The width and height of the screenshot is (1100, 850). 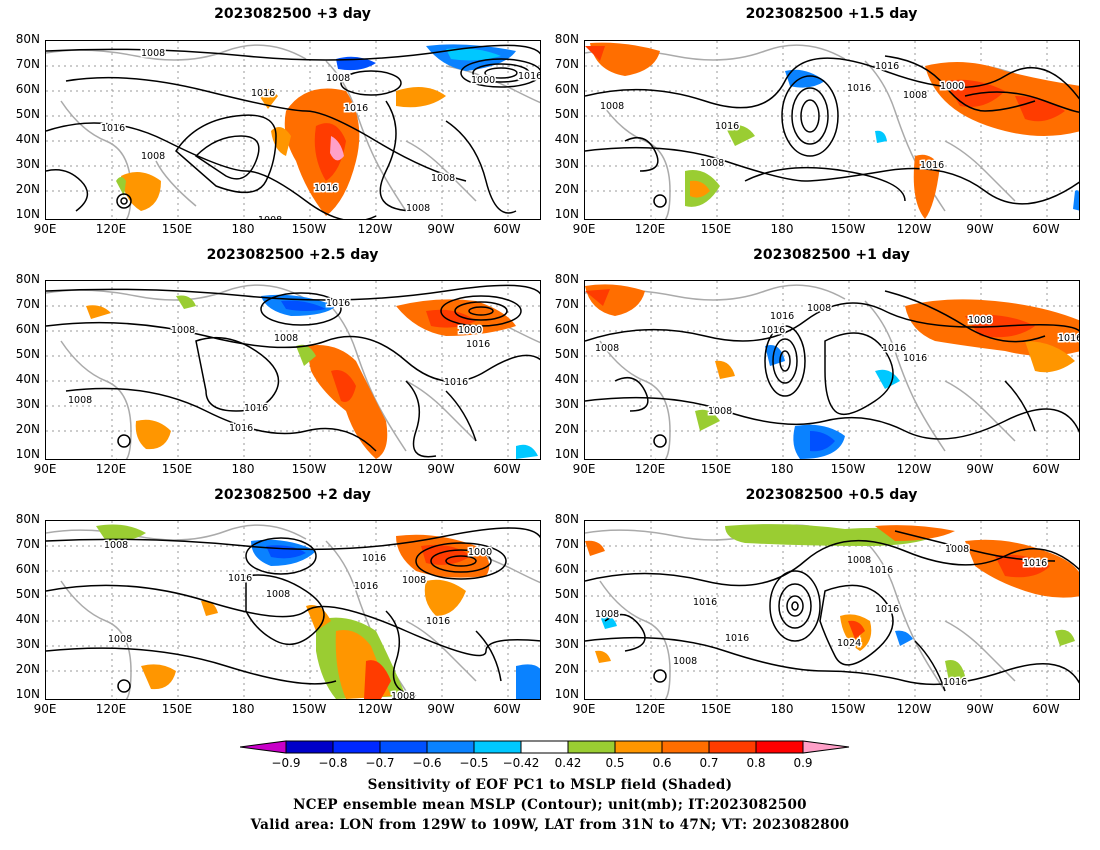 I want to click on colorbar-label: −0.5, so click(x=474, y=763).